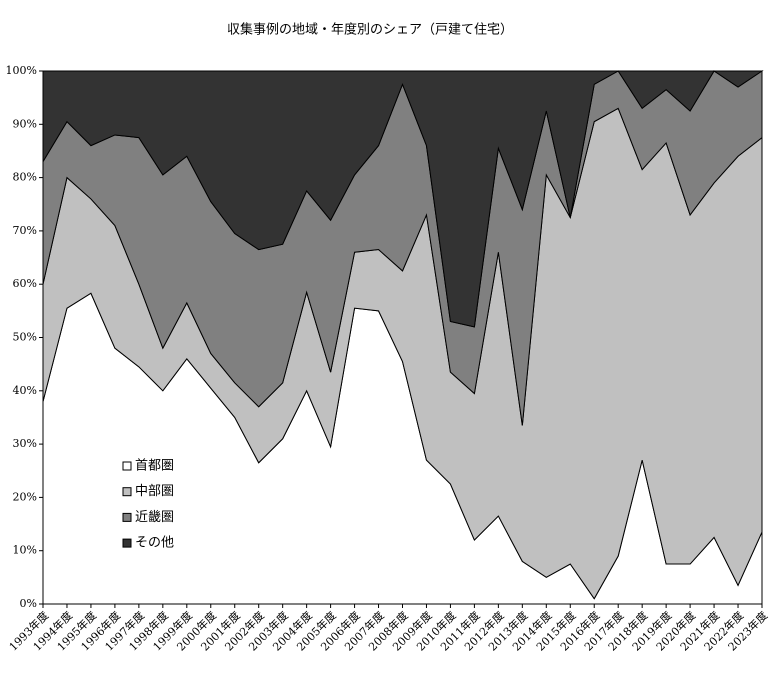  I want to click on y-tick-label: 30%, so click(25, 443).